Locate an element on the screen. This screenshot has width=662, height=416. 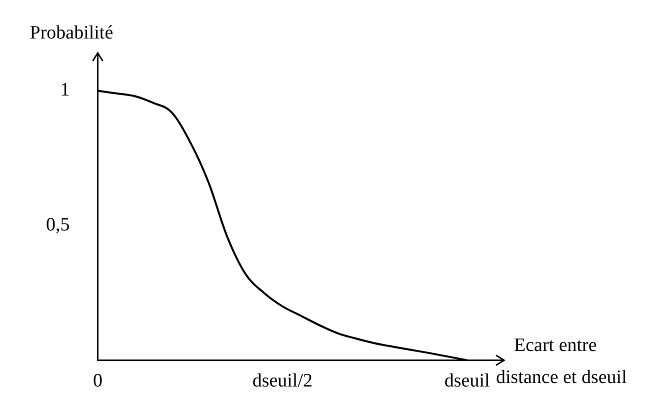
x-tick-label: 0 is located at coordinates (97, 381).